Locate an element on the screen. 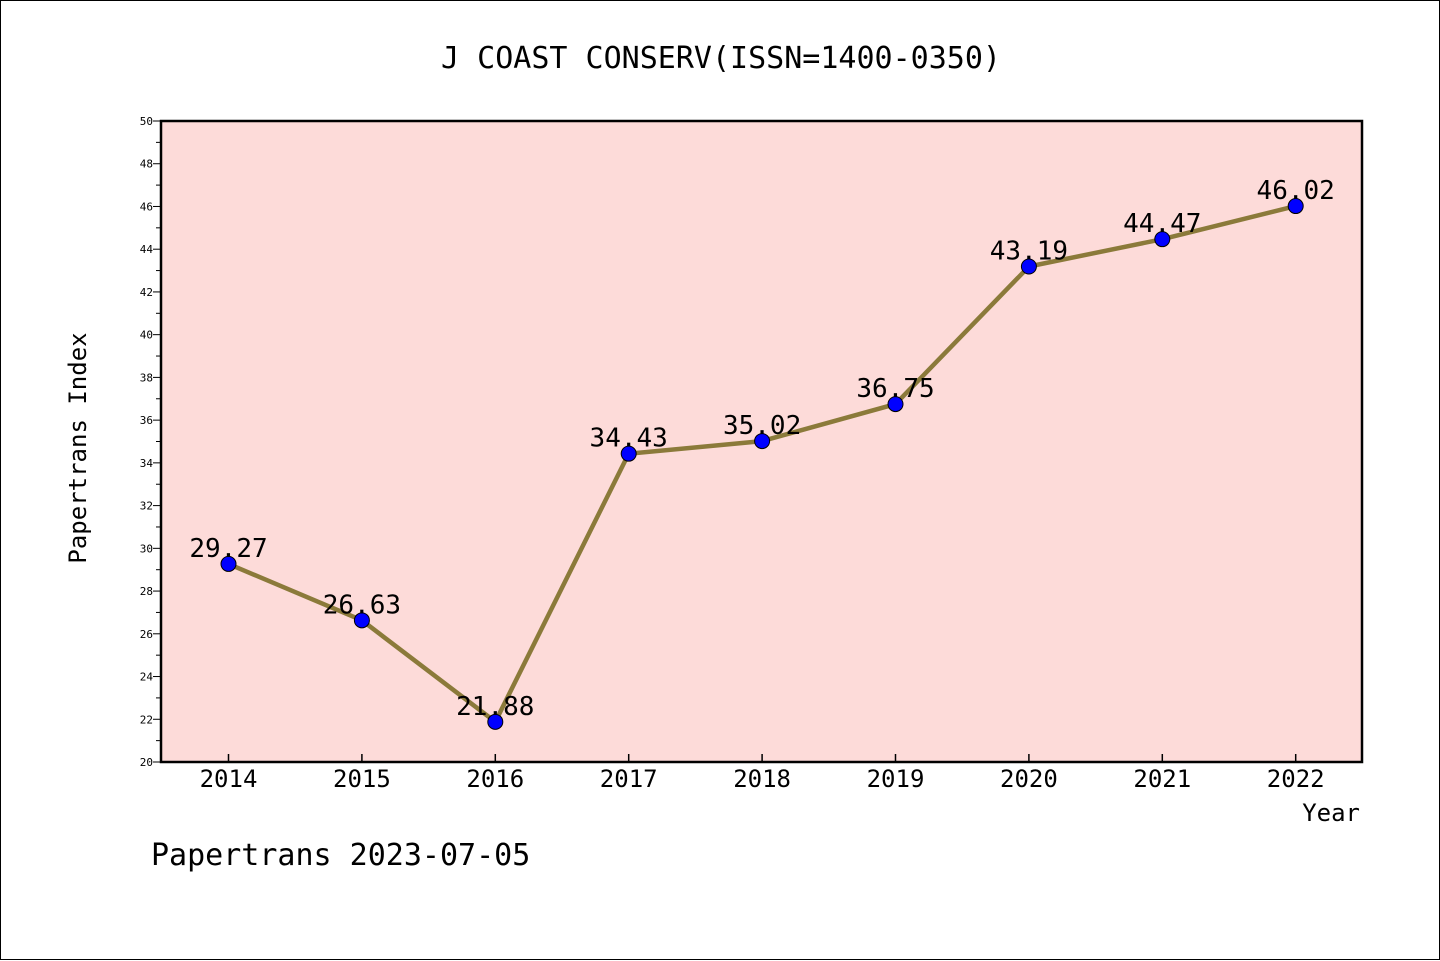 The image size is (1440, 961). chart-title: J COAST CONSERV(ISSN=1400-0350) is located at coordinates (721, 58).